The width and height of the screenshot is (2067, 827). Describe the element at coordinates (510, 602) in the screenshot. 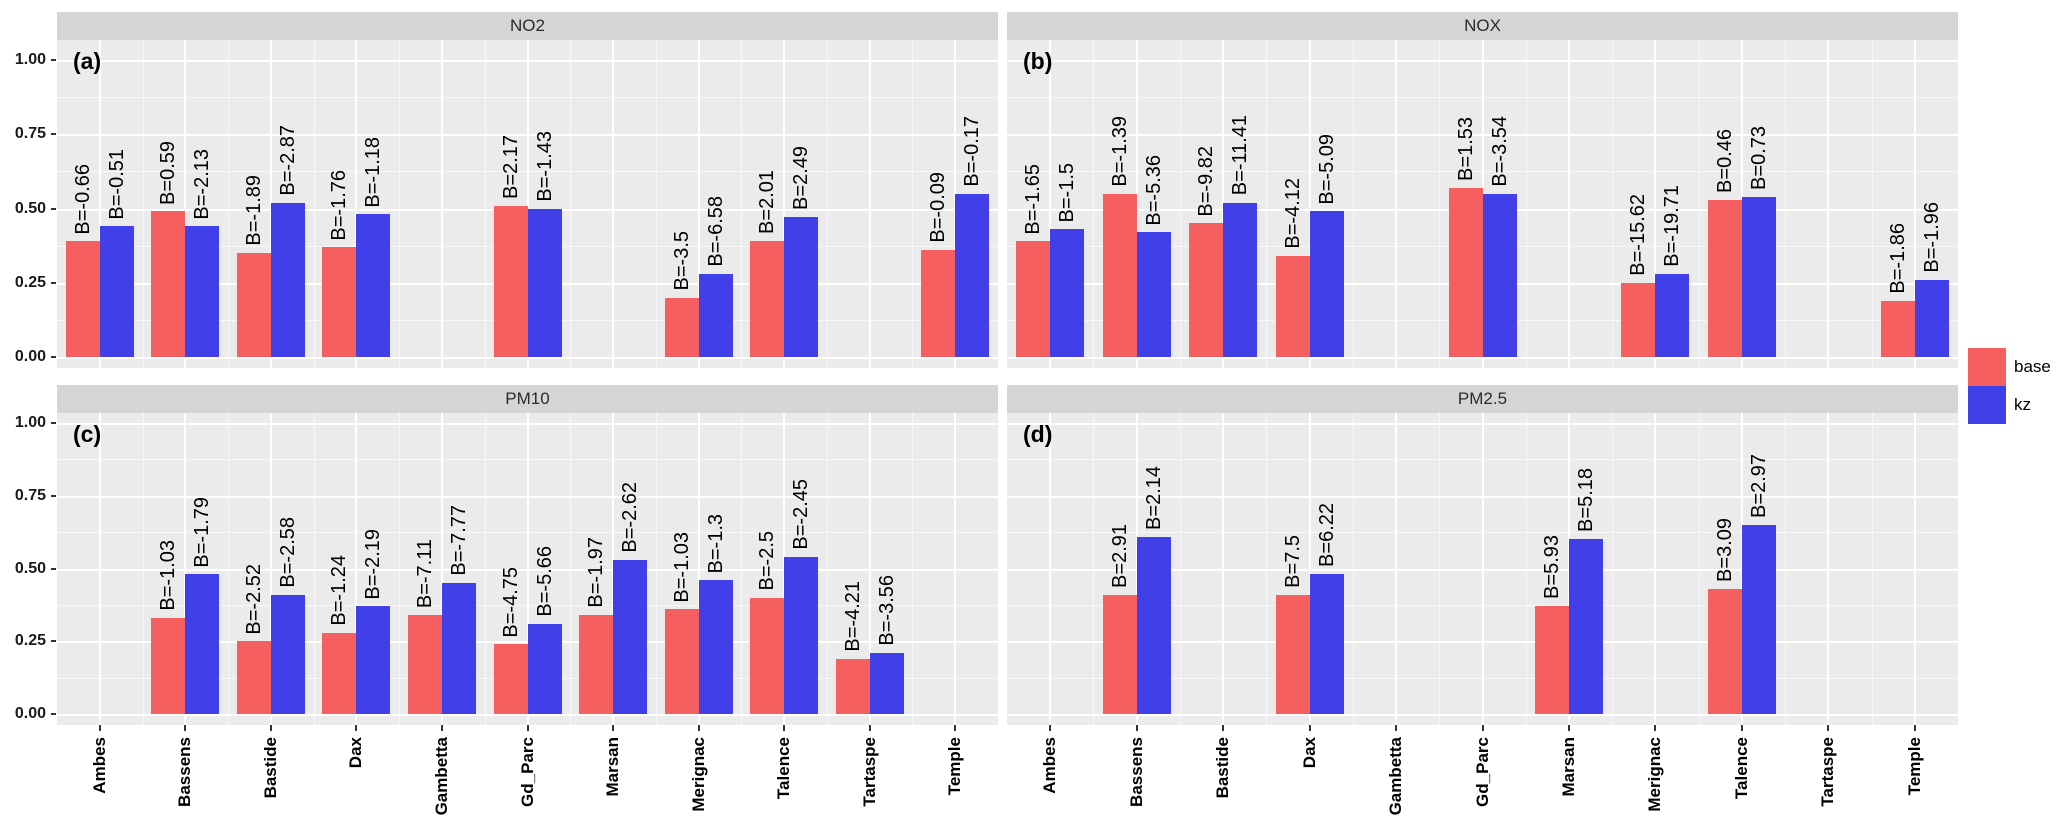

I see `bar-label: B=-4.75` at that location.